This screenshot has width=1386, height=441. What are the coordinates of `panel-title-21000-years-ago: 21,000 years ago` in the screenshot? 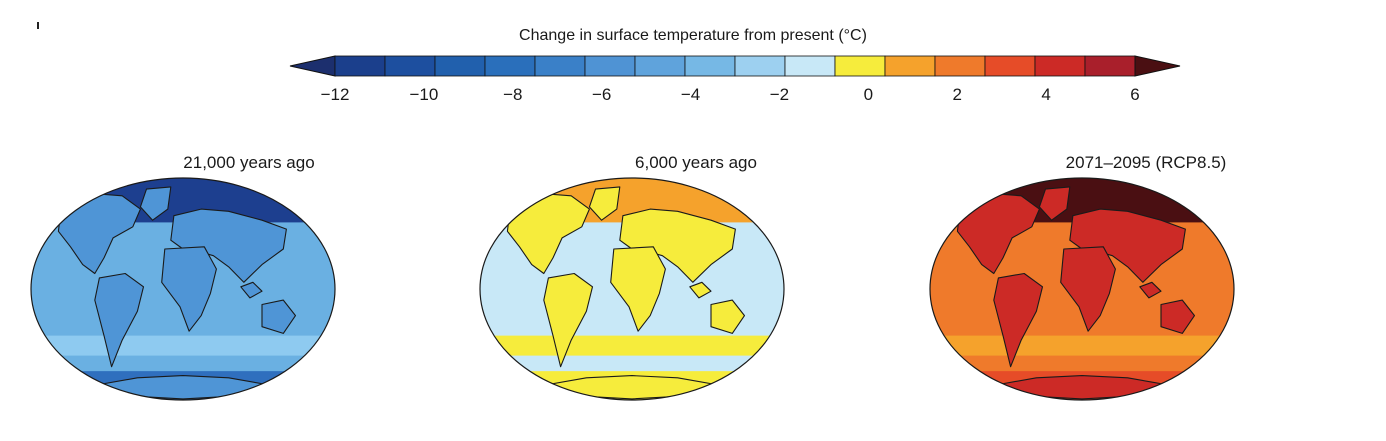 It's located at (249, 162).